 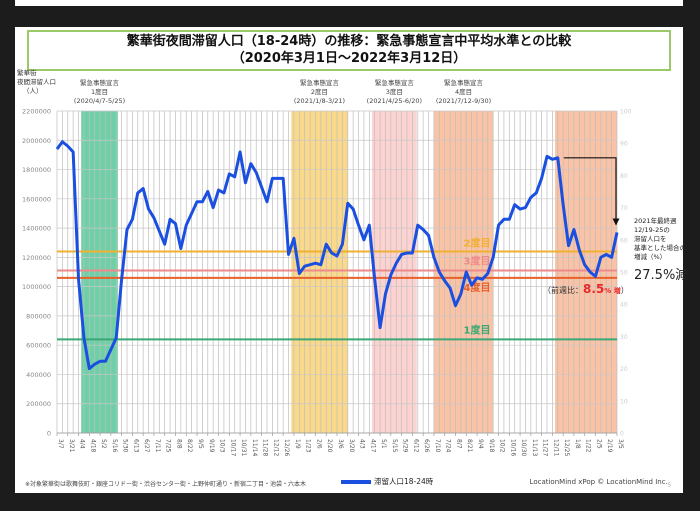 I want to click on x-tick-label: 11/27, so click(x=545, y=447).